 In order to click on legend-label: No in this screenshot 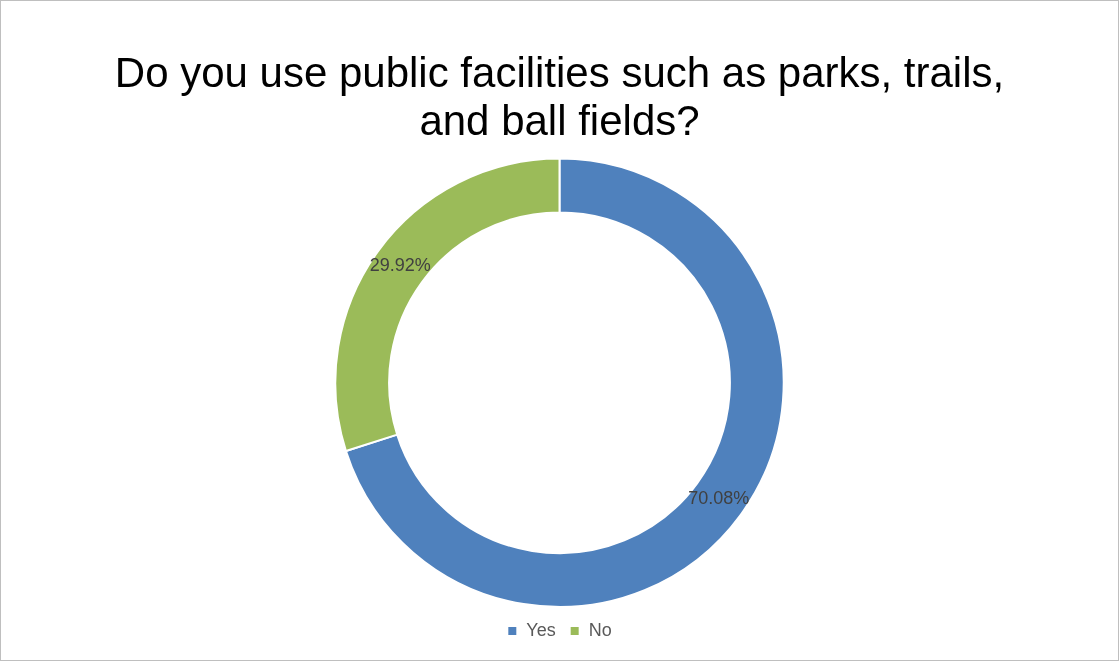, I will do `click(600, 629)`.